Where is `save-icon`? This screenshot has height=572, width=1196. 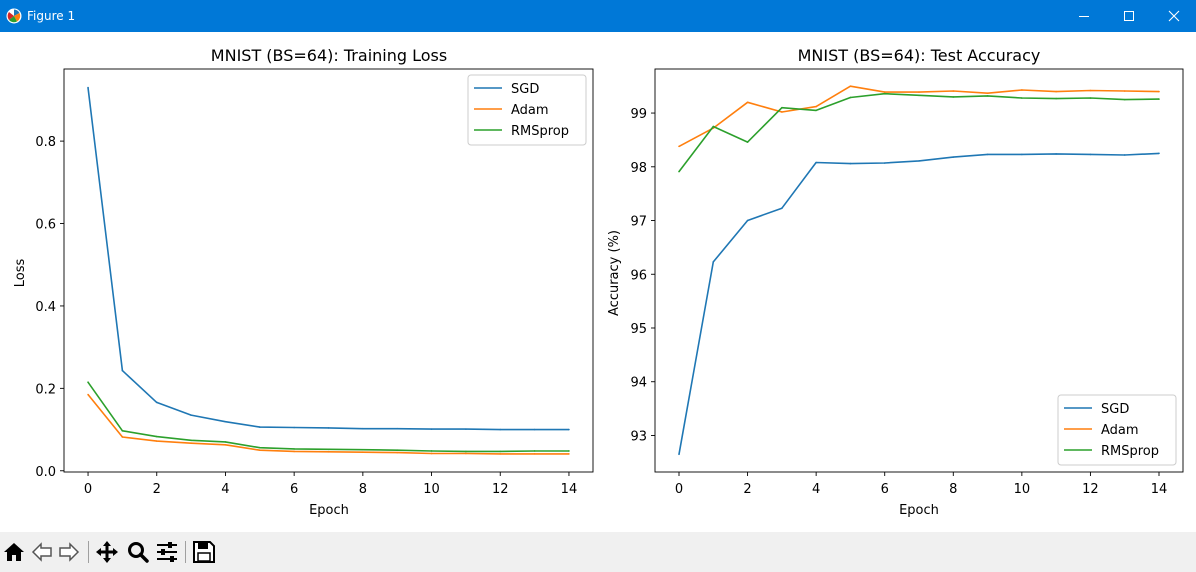 save-icon is located at coordinates (204, 552).